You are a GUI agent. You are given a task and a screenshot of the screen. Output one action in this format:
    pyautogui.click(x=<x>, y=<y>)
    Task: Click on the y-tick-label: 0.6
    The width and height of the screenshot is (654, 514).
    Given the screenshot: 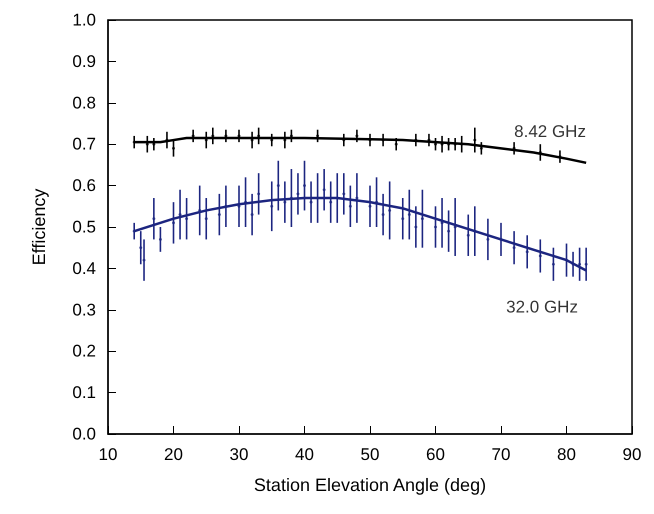 What is the action you would take?
    pyautogui.click(x=84, y=186)
    